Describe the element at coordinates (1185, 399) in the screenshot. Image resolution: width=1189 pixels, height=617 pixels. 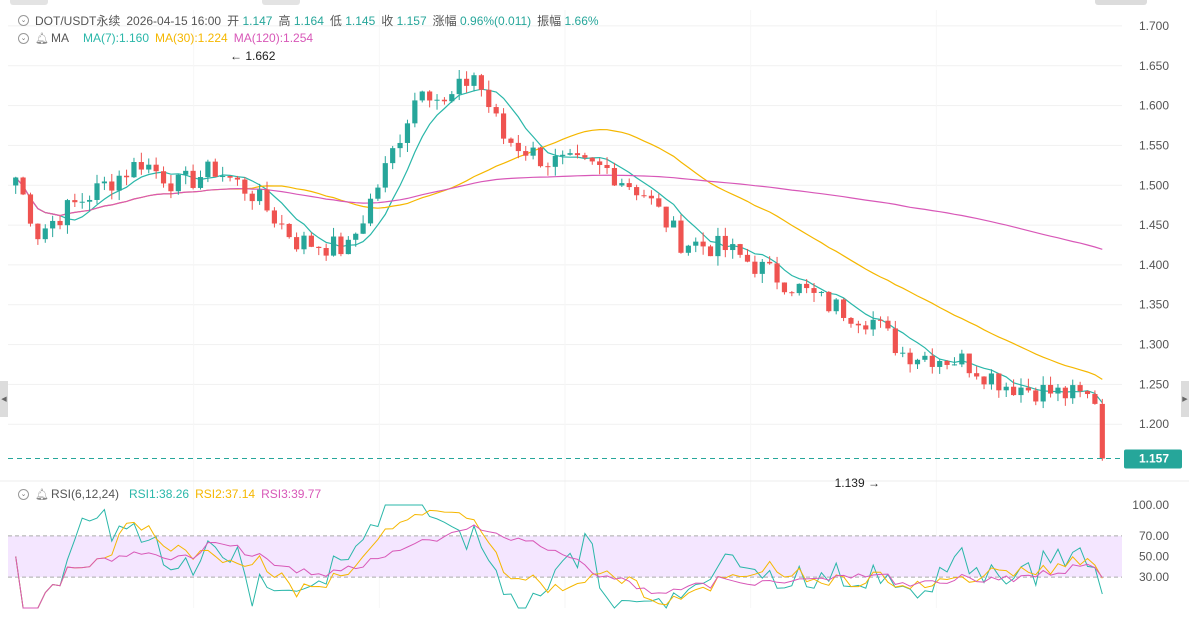
I see `scroll-right-icon: ▶` at that location.